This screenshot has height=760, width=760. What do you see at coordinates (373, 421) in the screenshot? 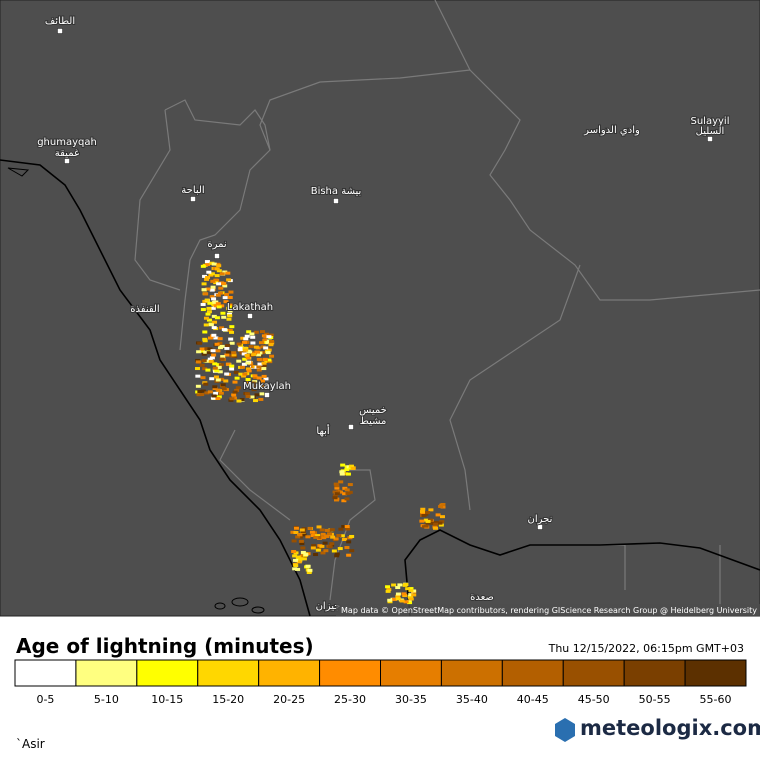
I see `place-label: مشيط` at bounding box center [373, 421].